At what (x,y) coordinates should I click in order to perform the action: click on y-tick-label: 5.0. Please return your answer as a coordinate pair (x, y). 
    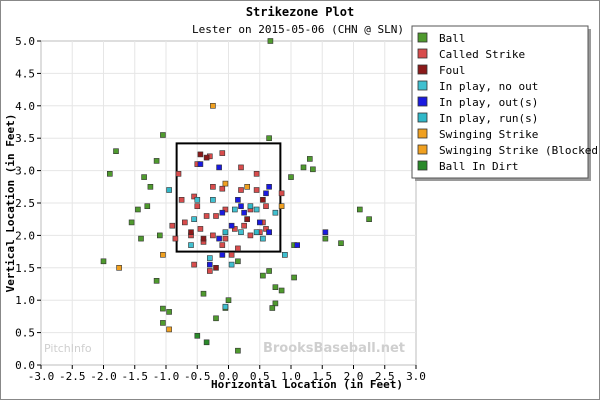
    Looking at the image, I should click on (25, 41).